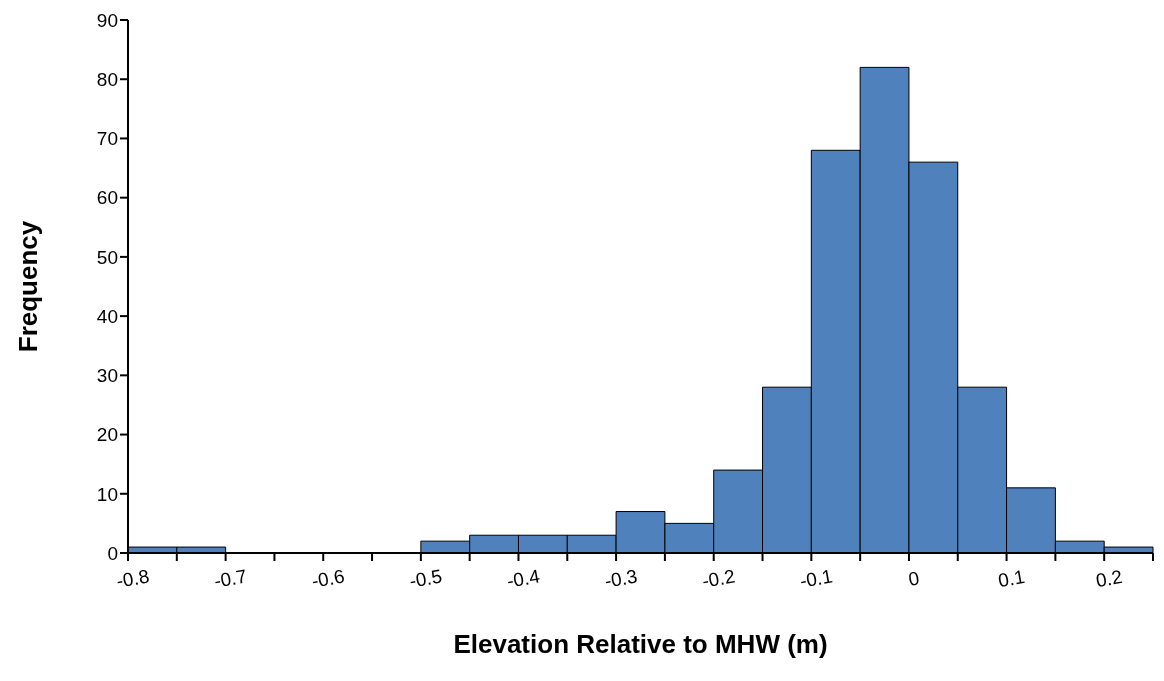 The height and width of the screenshot is (681, 1164). I want to click on x-tick-label: -0.1, so click(816, 578).